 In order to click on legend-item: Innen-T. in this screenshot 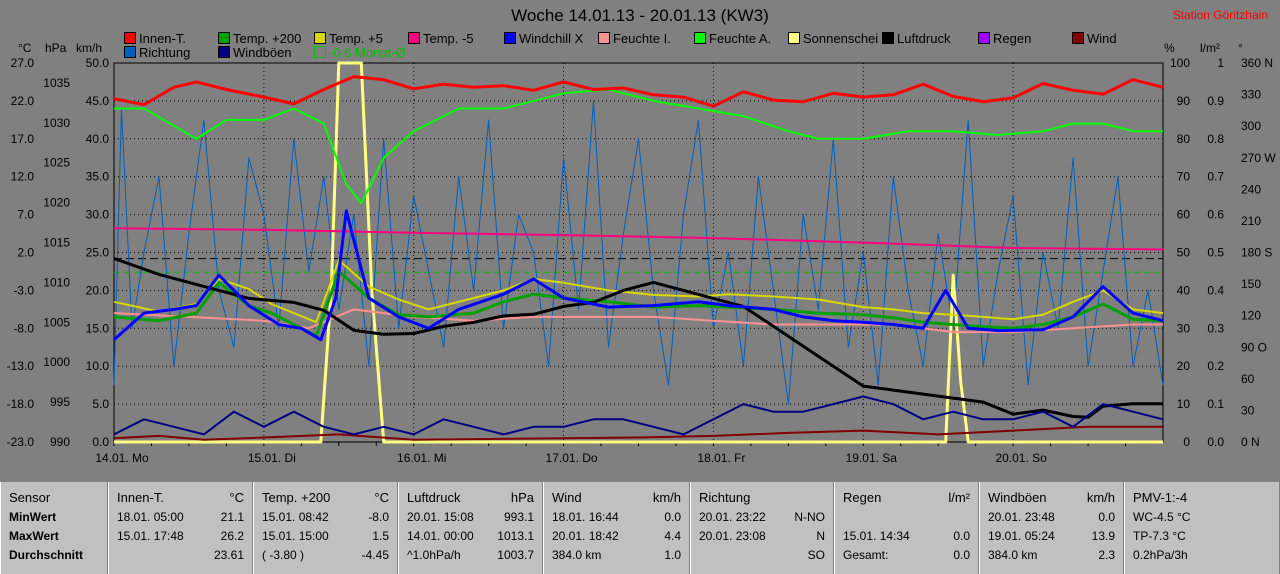, I will do `click(155, 38)`.